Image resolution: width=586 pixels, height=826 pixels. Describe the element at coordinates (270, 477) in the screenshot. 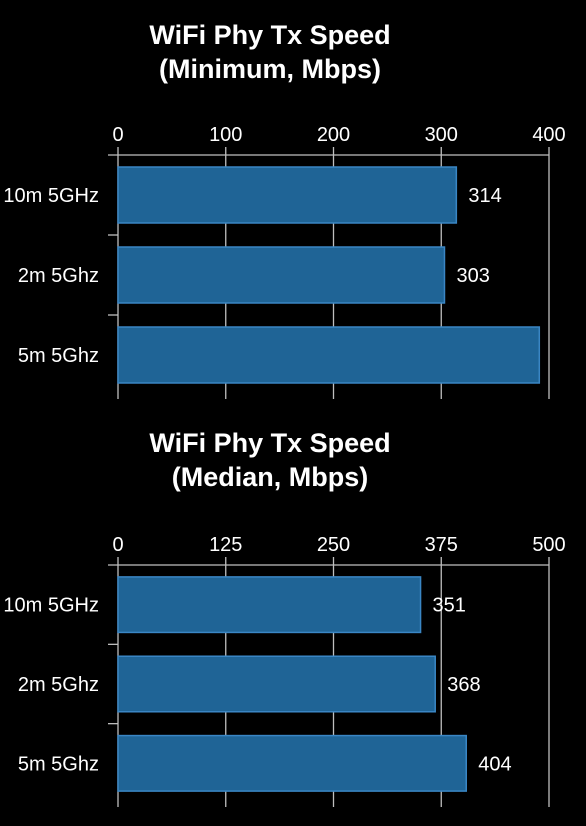

I see `chart-subtitle: (Median, Mbps)` at that location.